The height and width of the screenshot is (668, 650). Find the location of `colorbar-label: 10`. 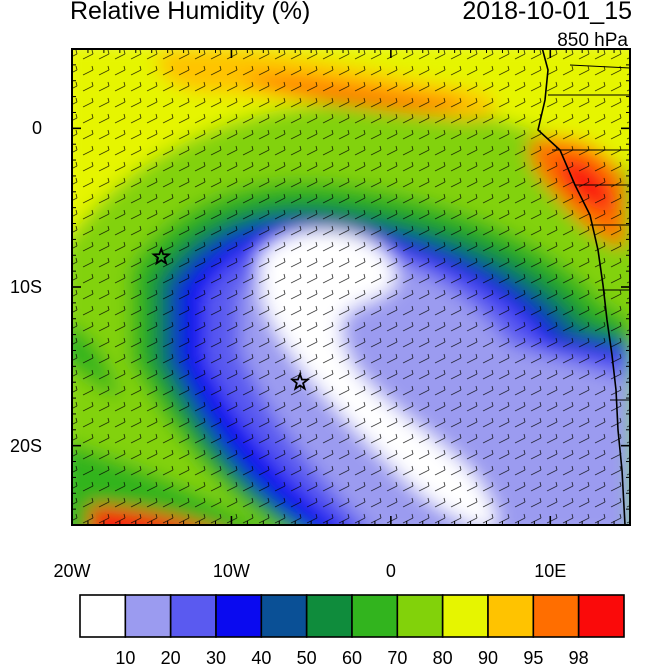

colorbar-label: 10 is located at coordinates (125, 658).